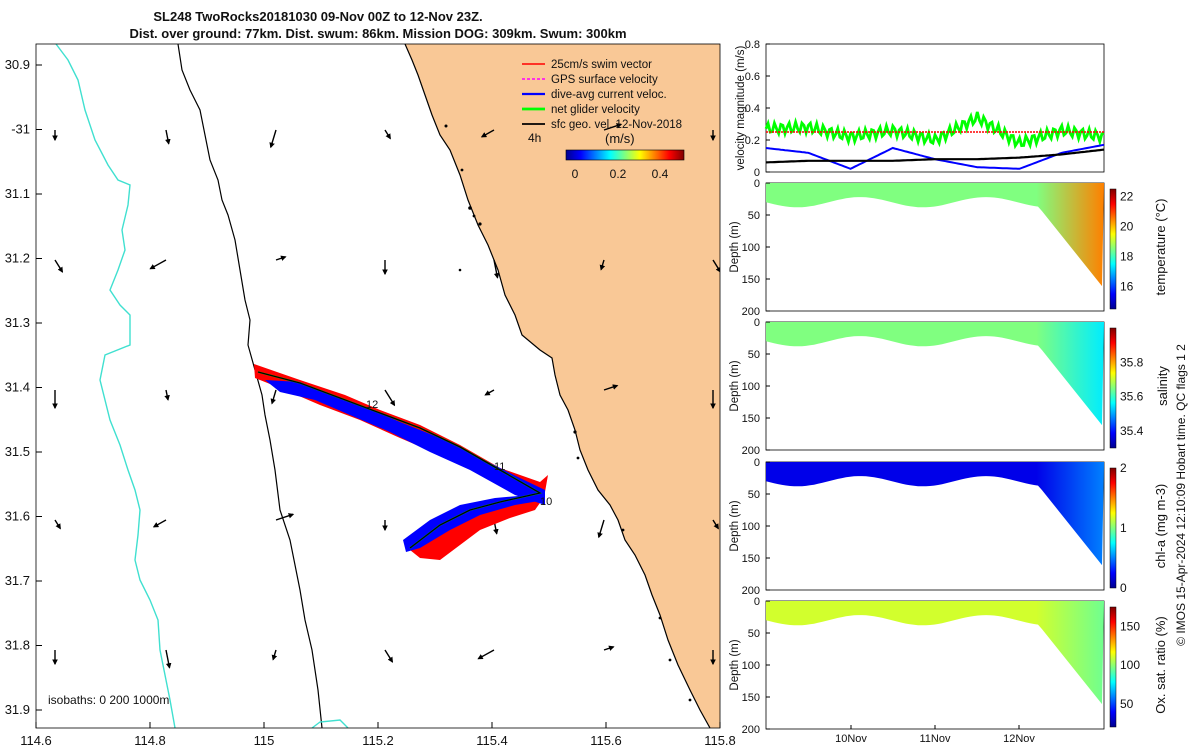 The image size is (1200, 750). What do you see at coordinates (751, 451) in the screenshot?
I see `salinity-y-ticklabel-4: 200` at bounding box center [751, 451].